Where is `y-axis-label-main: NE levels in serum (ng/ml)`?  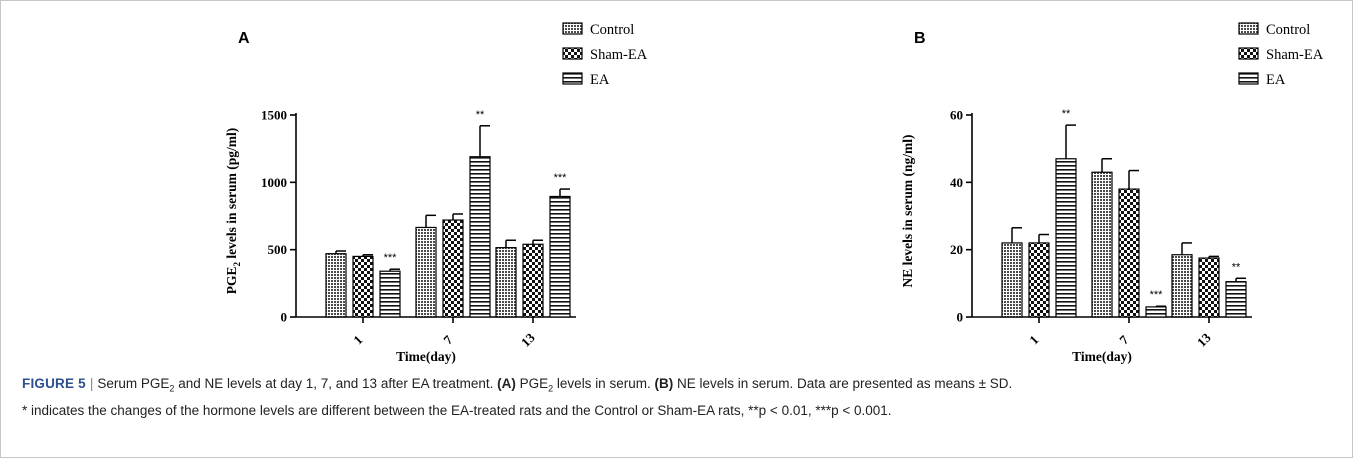
y-axis-label-main: NE levels in serum (ng/ml) is located at coordinates (907, 211).